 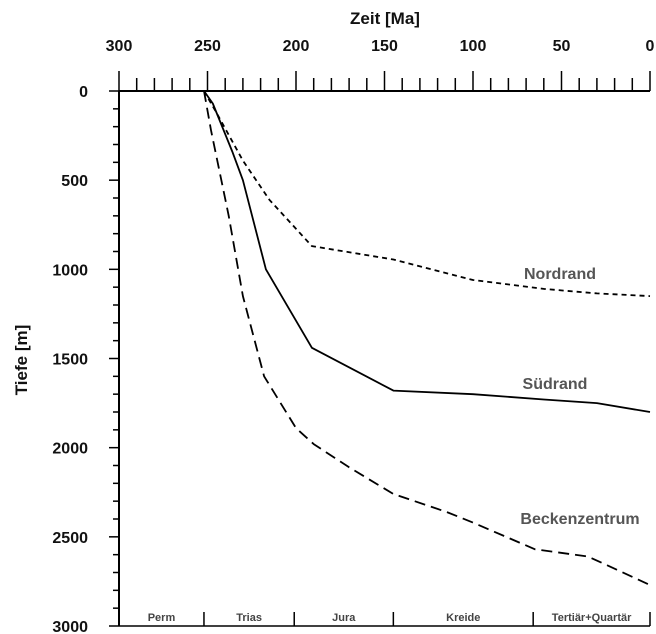 What do you see at coordinates (592, 618) in the screenshot?
I see `period-label: Tertiär+Quartär` at bounding box center [592, 618].